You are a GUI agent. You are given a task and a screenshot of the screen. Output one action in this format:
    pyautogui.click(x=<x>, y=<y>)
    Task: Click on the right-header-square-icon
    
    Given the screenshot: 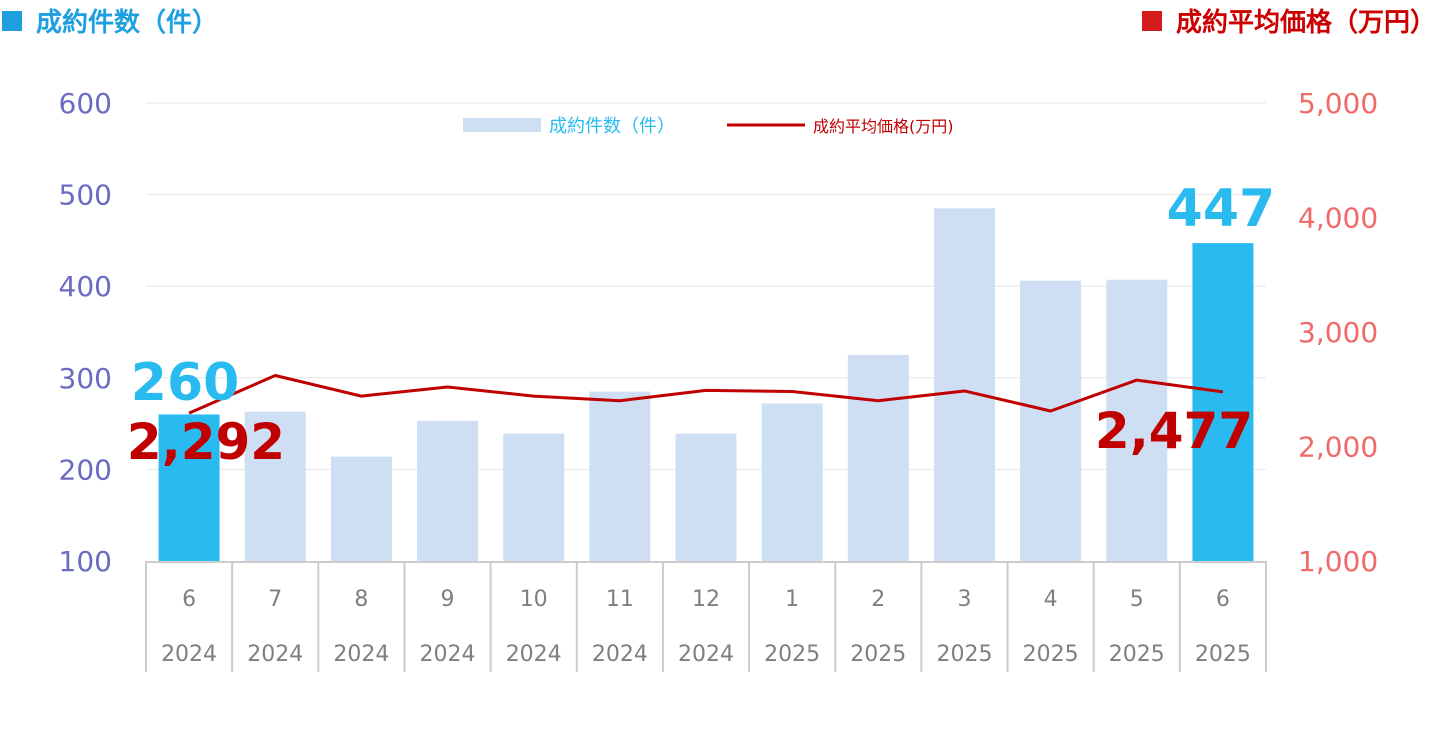 What is the action you would take?
    pyautogui.click(x=1151, y=20)
    